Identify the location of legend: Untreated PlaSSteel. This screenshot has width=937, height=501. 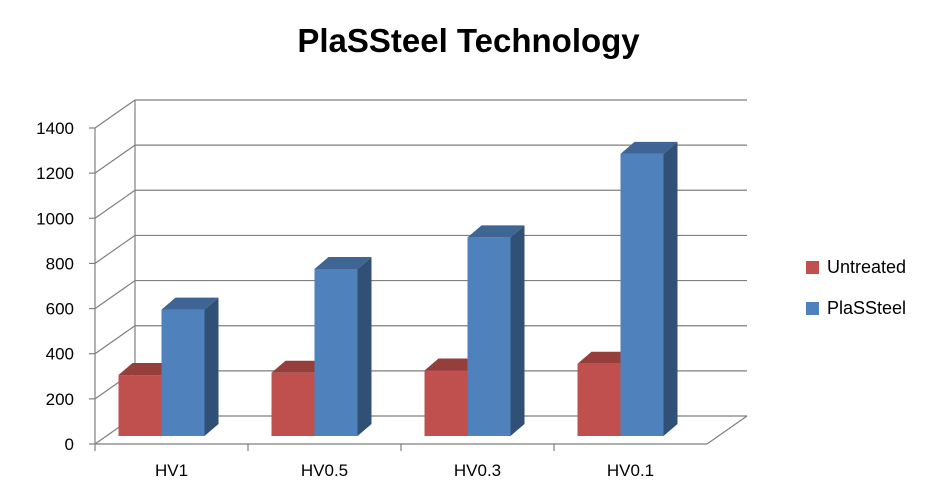
(856, 295).